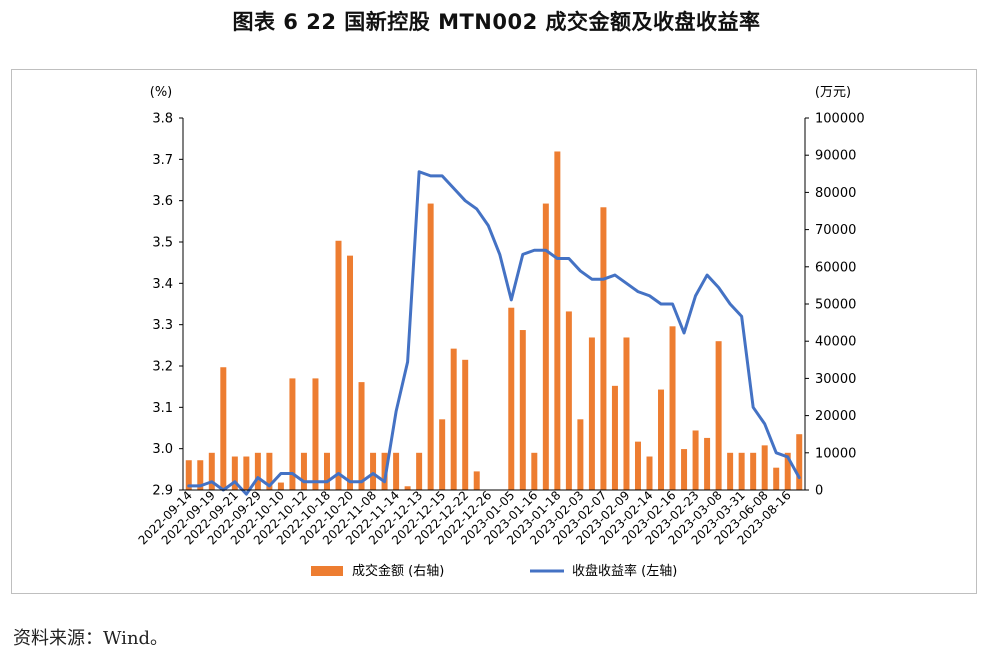 Image resolution: width=993 pixels, height=660 pixels. Describe the element at coordinates (494, 571) in the screenshot. I see `legend-group: 成交金额 (右轴) 收盘收益率 (左轴)` at that location.